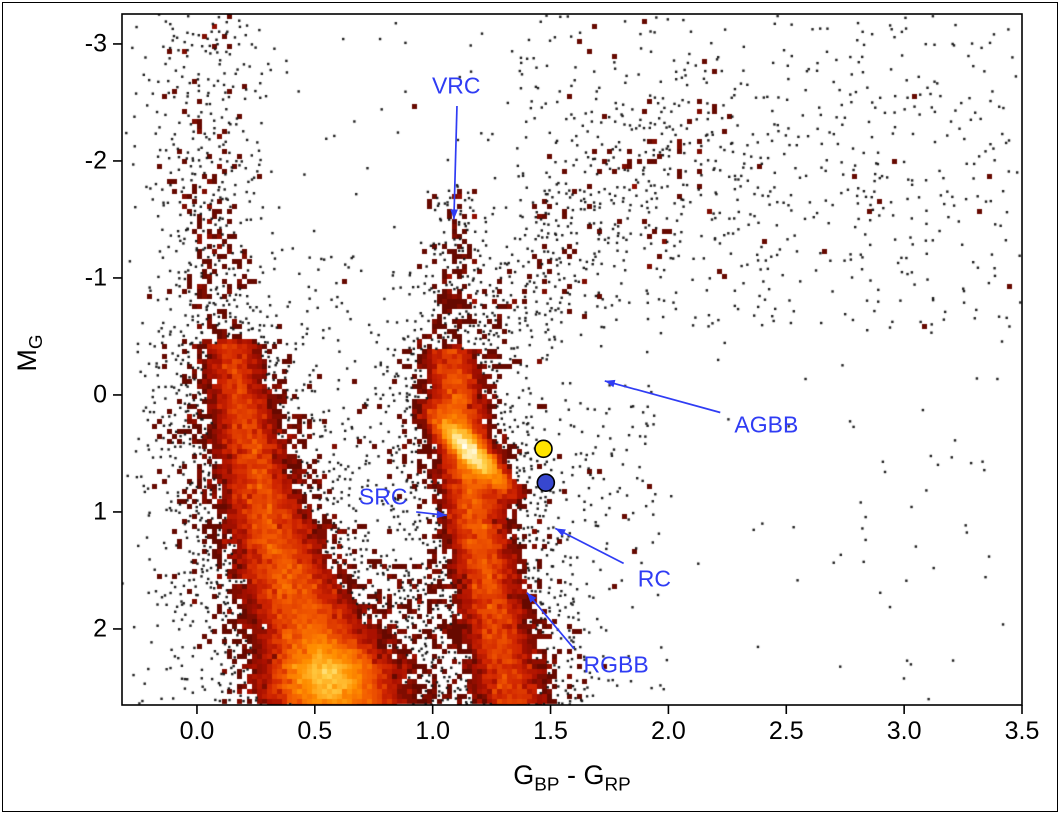 The height and width of the screenshot is (829, 1061). Describe the element at coordinates (100, 511) in the screenshot. I see `y-tick-label-1: 1` at that location.